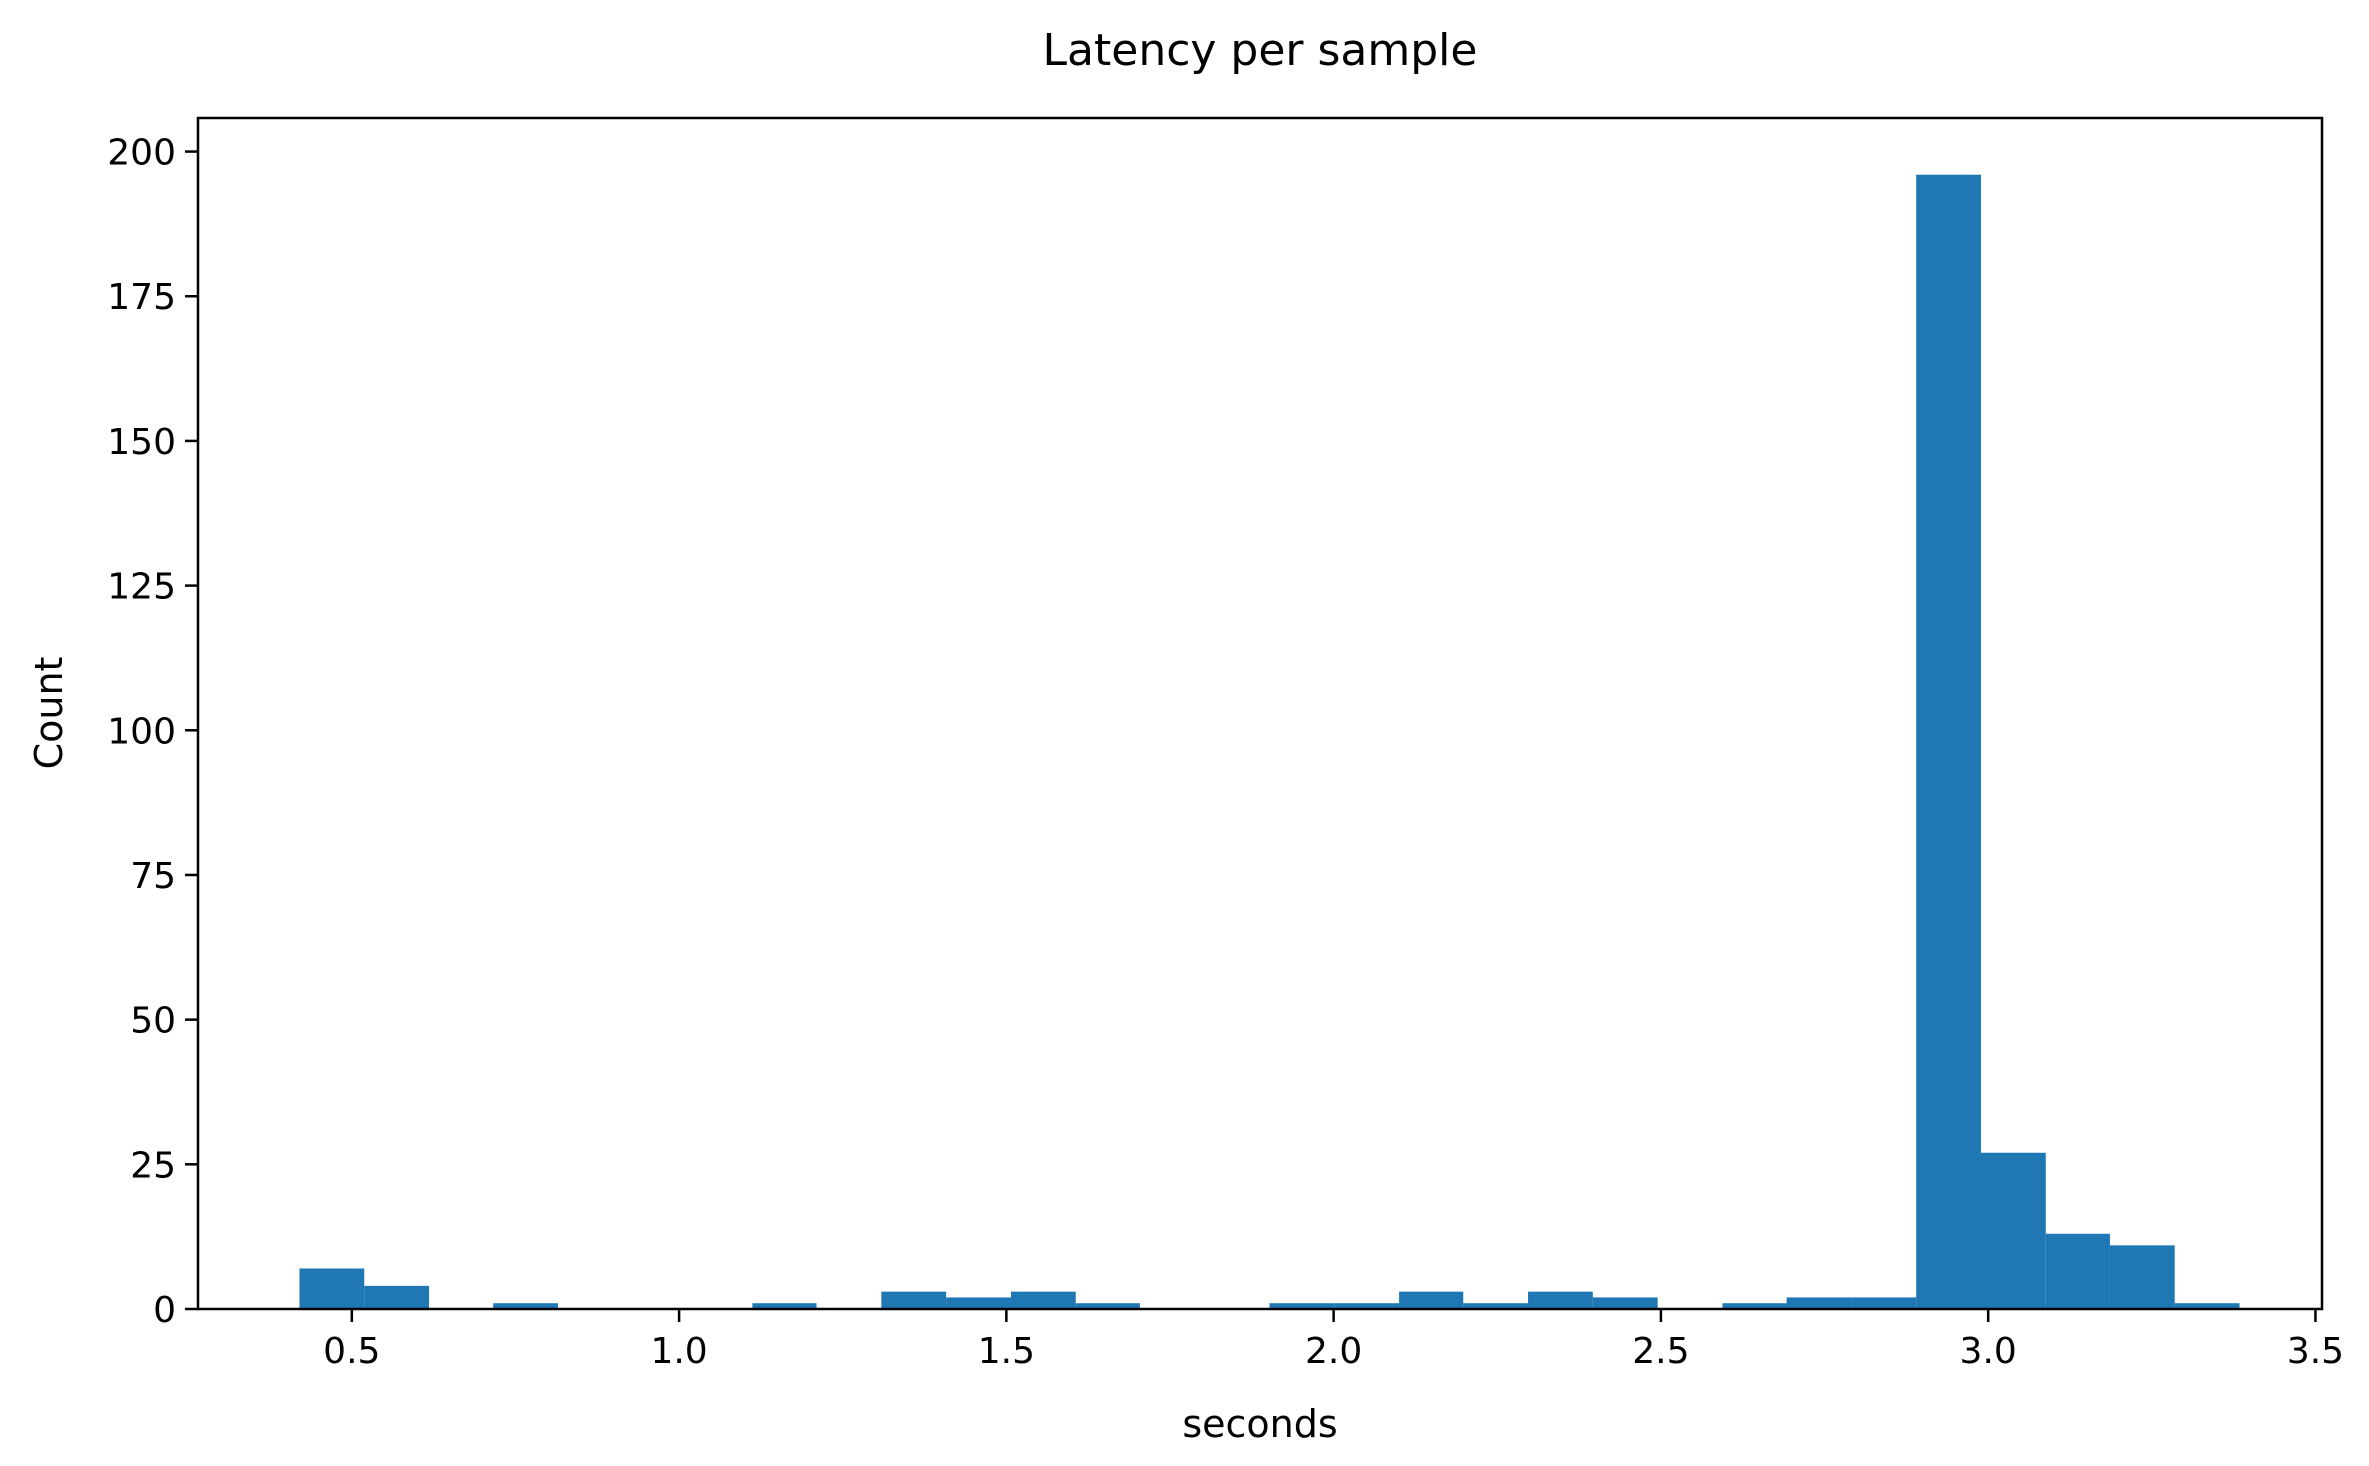 This screenshot has width=2369, height=1466. What do you see at coordinates (1333, 1351) in the screenshot?
I see `x-tick-label: 2.0` at bounding box center [1333, 1351].